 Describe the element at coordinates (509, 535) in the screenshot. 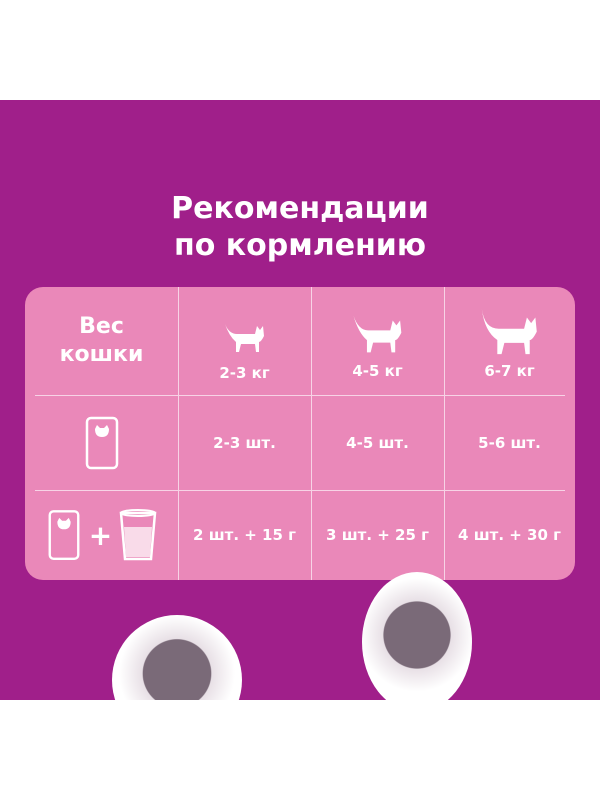

I see `mixed-amount: 4 шт. + 30 г` at that location.